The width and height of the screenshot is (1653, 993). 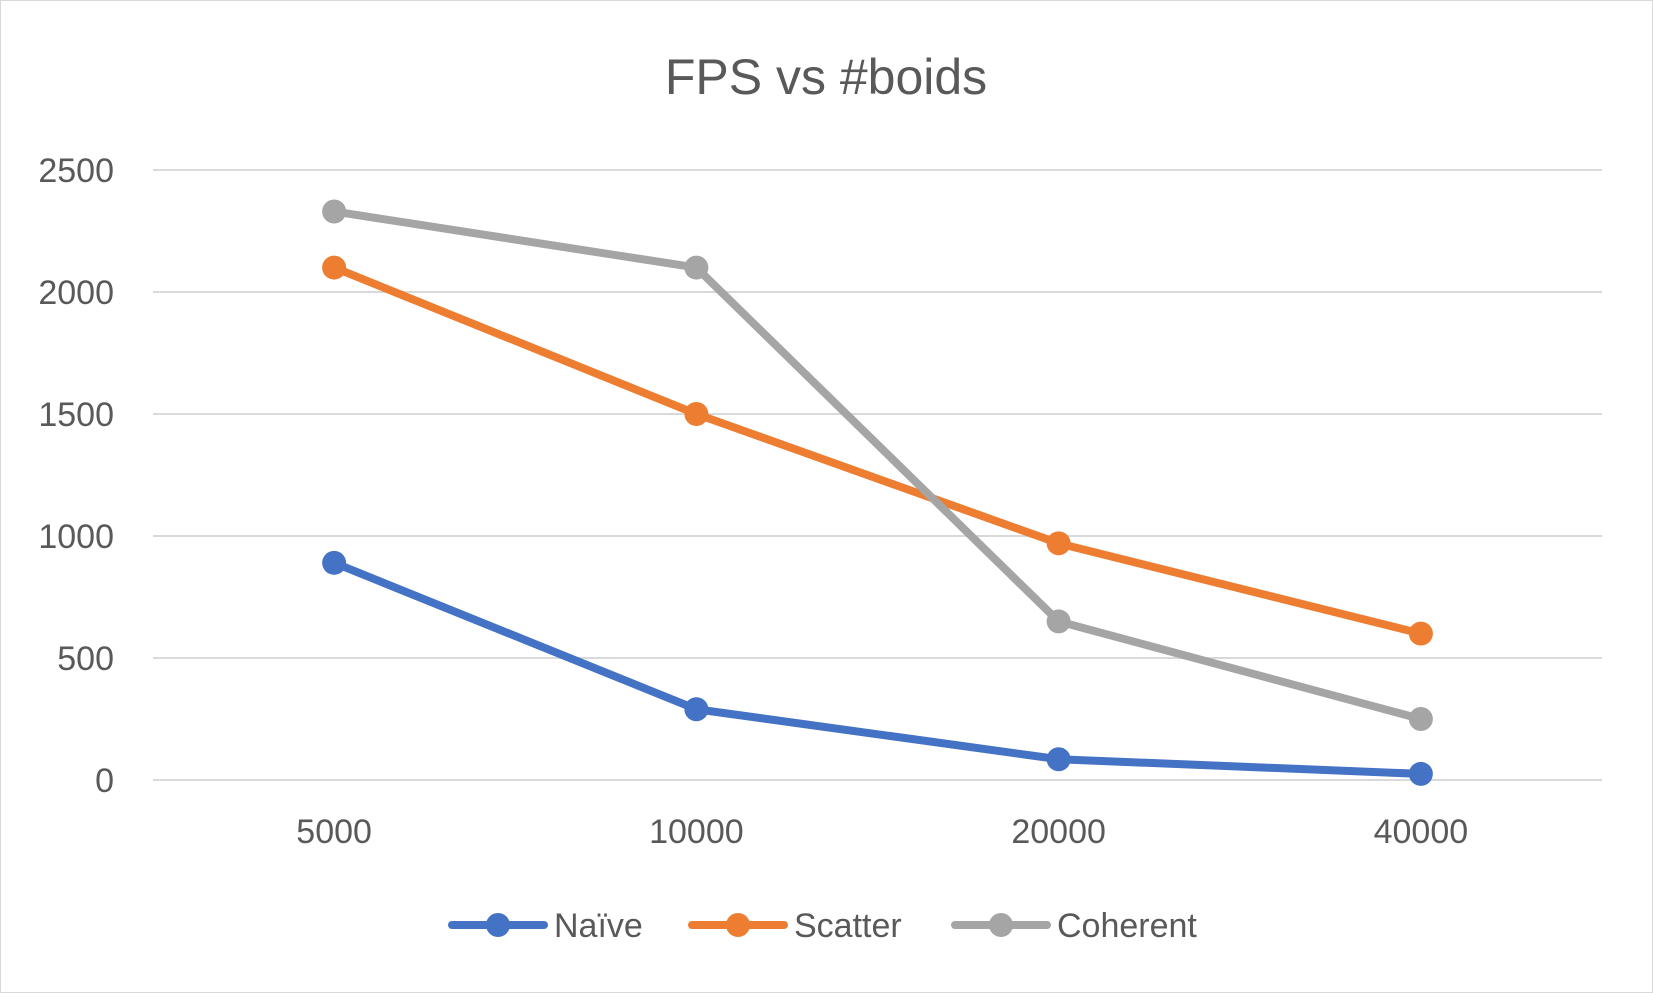 I want to click on legend-item: Scatter, so click(x=795, y=926).